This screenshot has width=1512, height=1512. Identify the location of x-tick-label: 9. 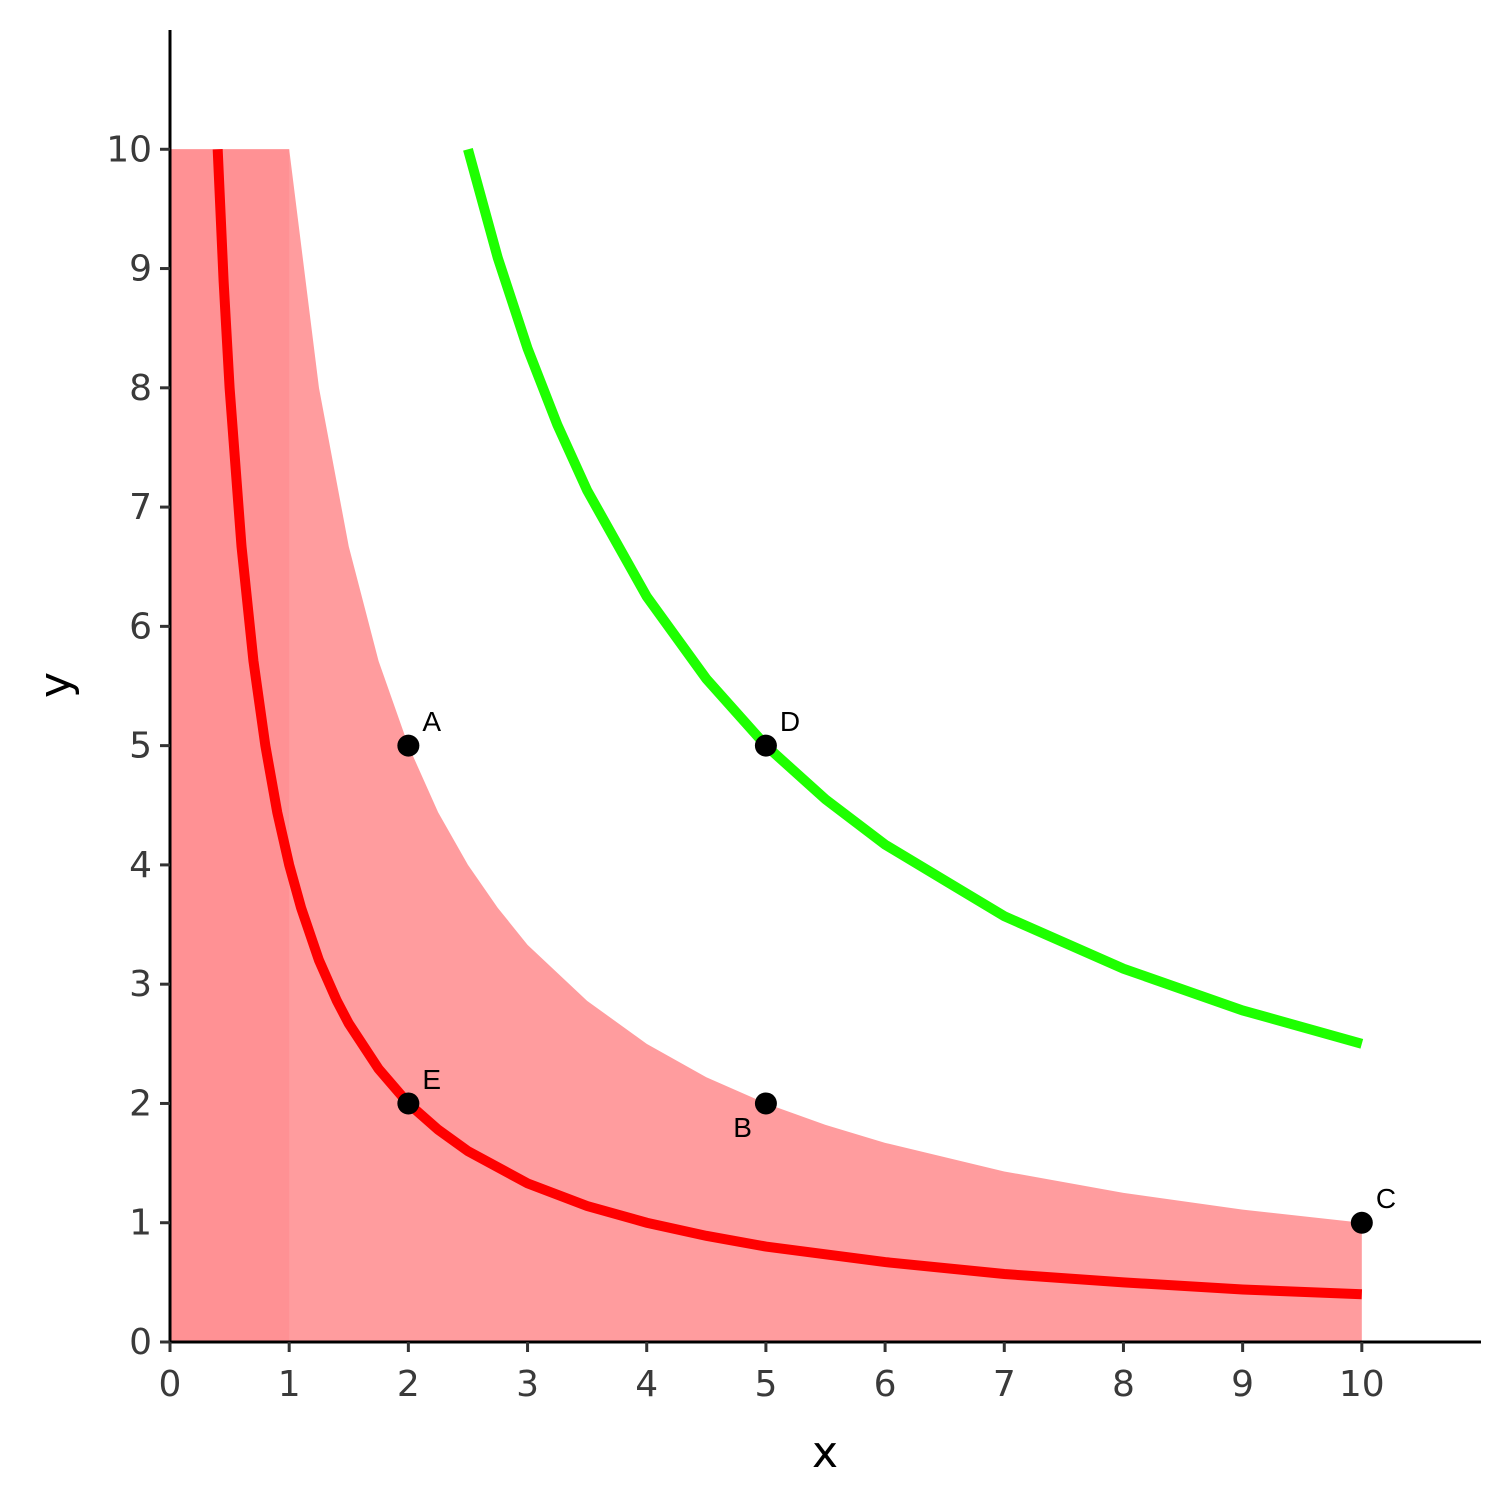
(1242, 1384).